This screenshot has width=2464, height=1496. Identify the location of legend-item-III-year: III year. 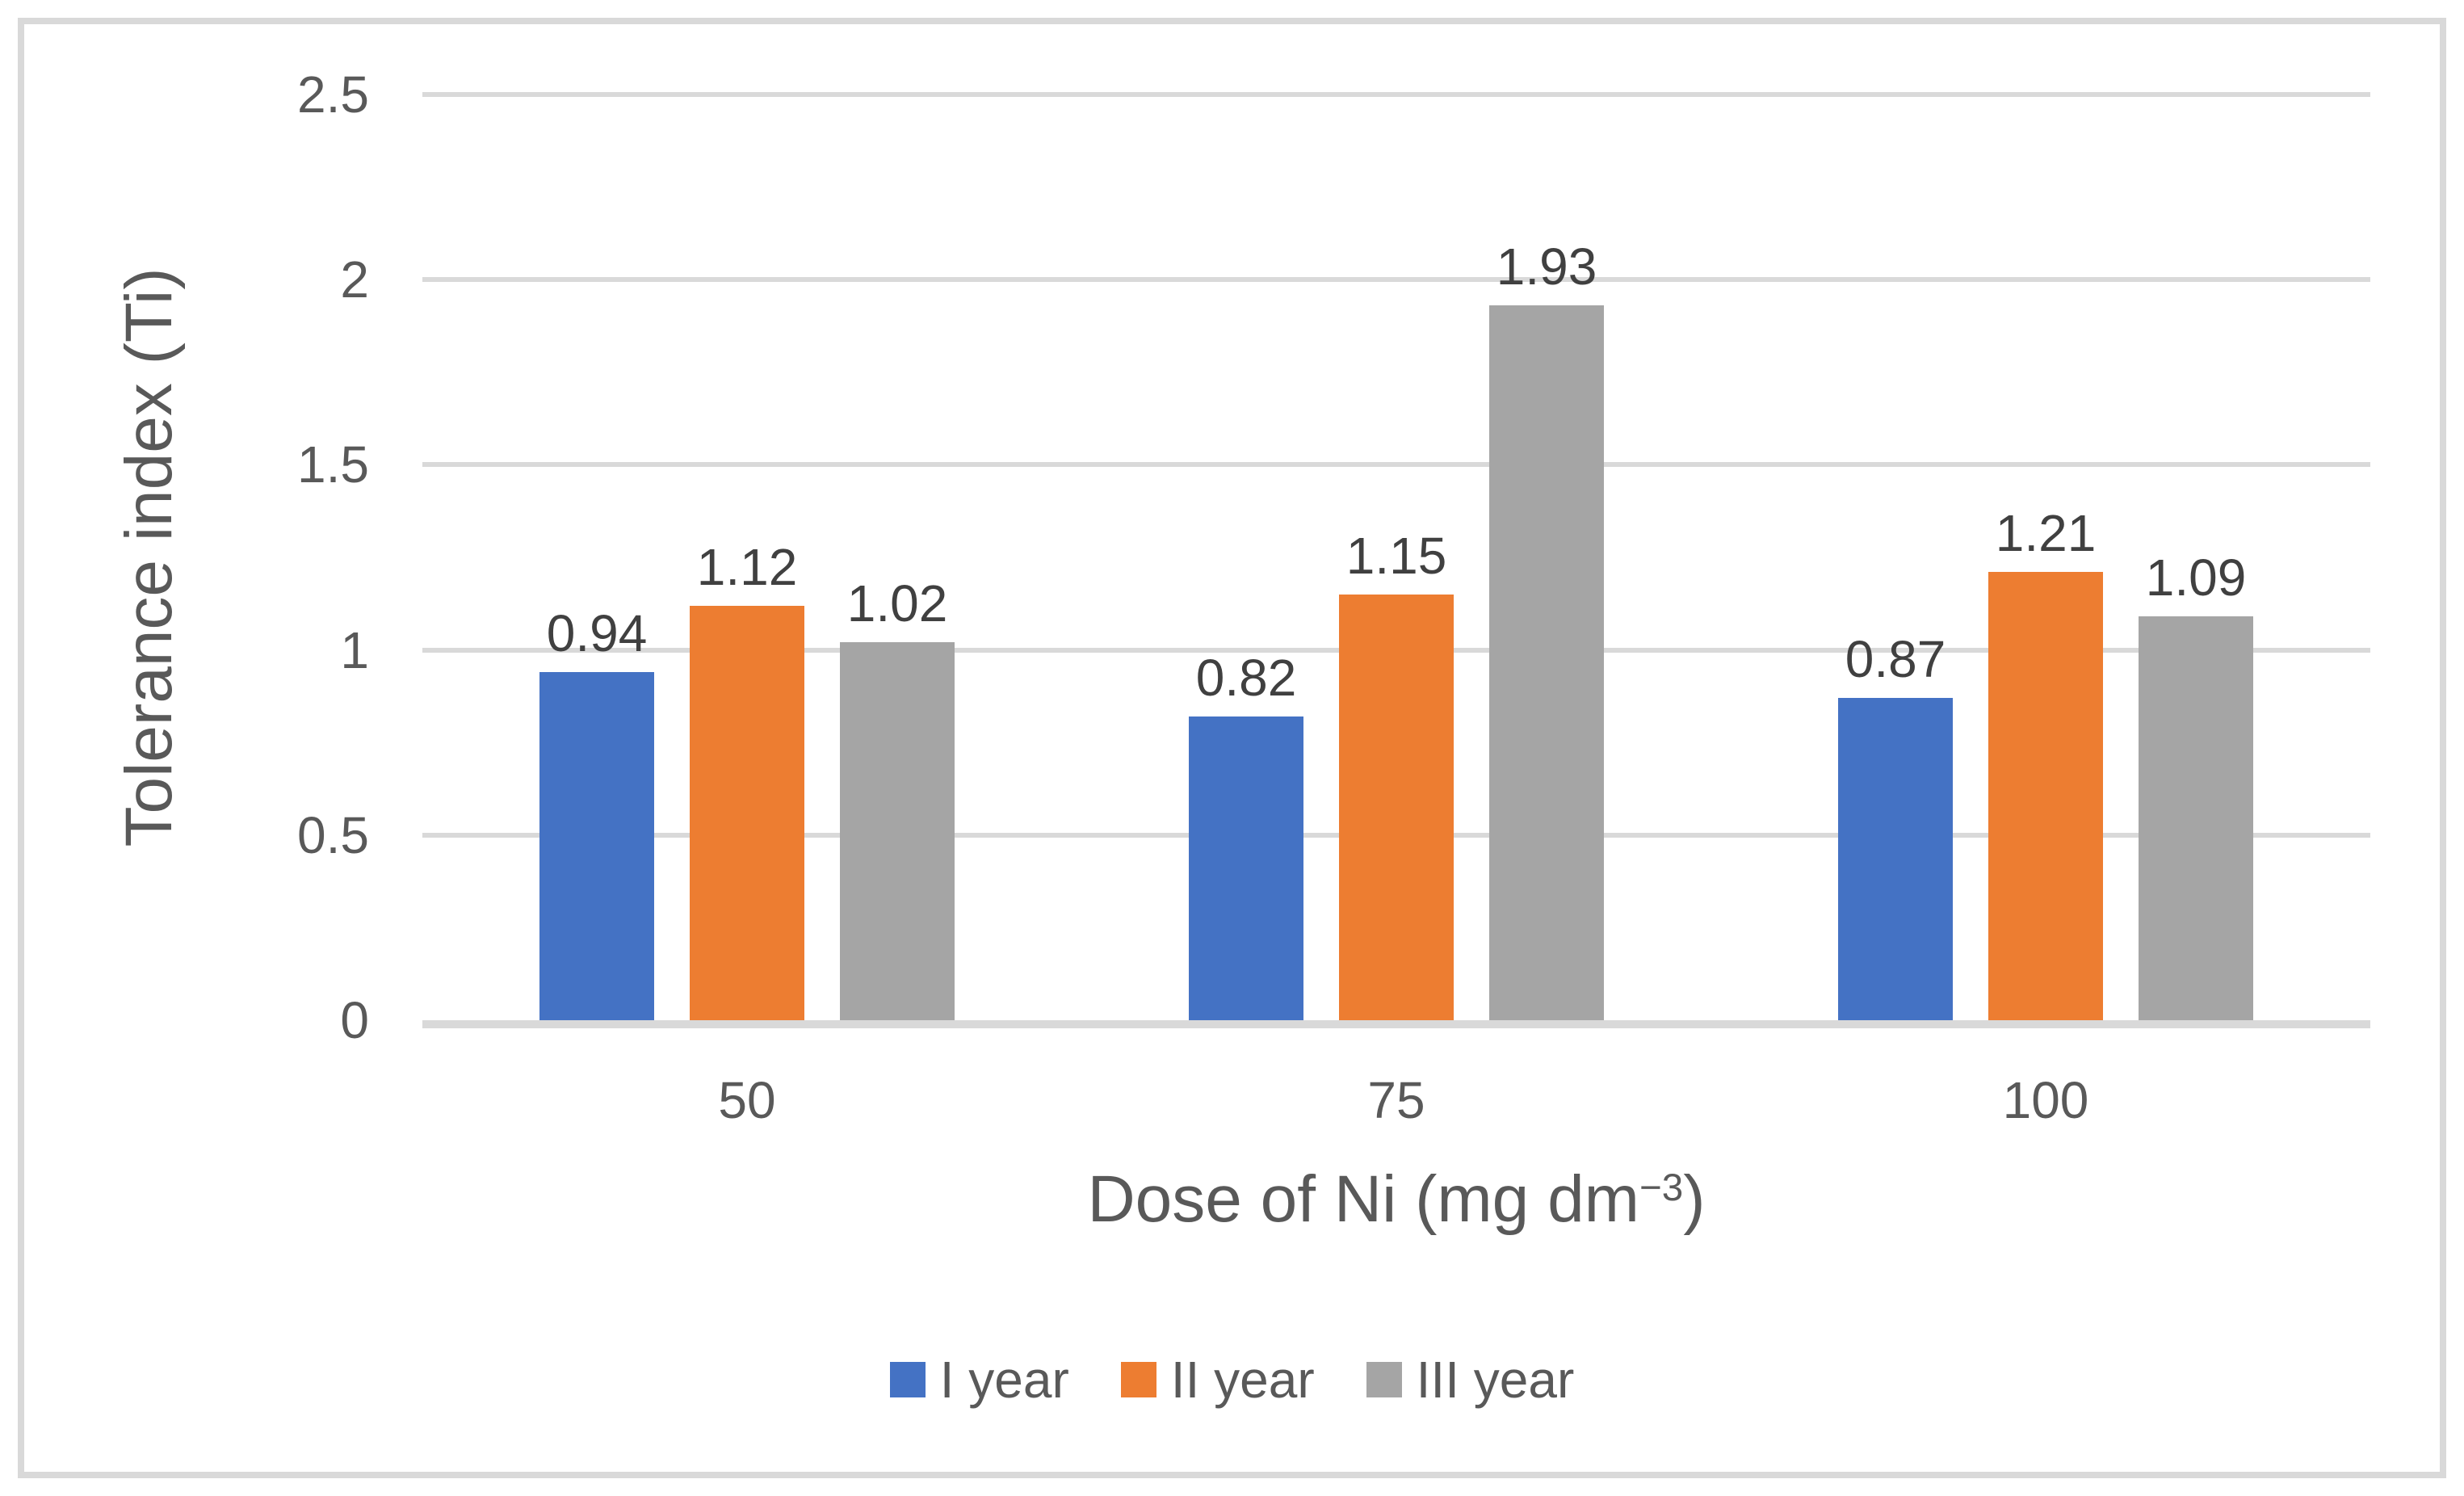
(1470, 1380).